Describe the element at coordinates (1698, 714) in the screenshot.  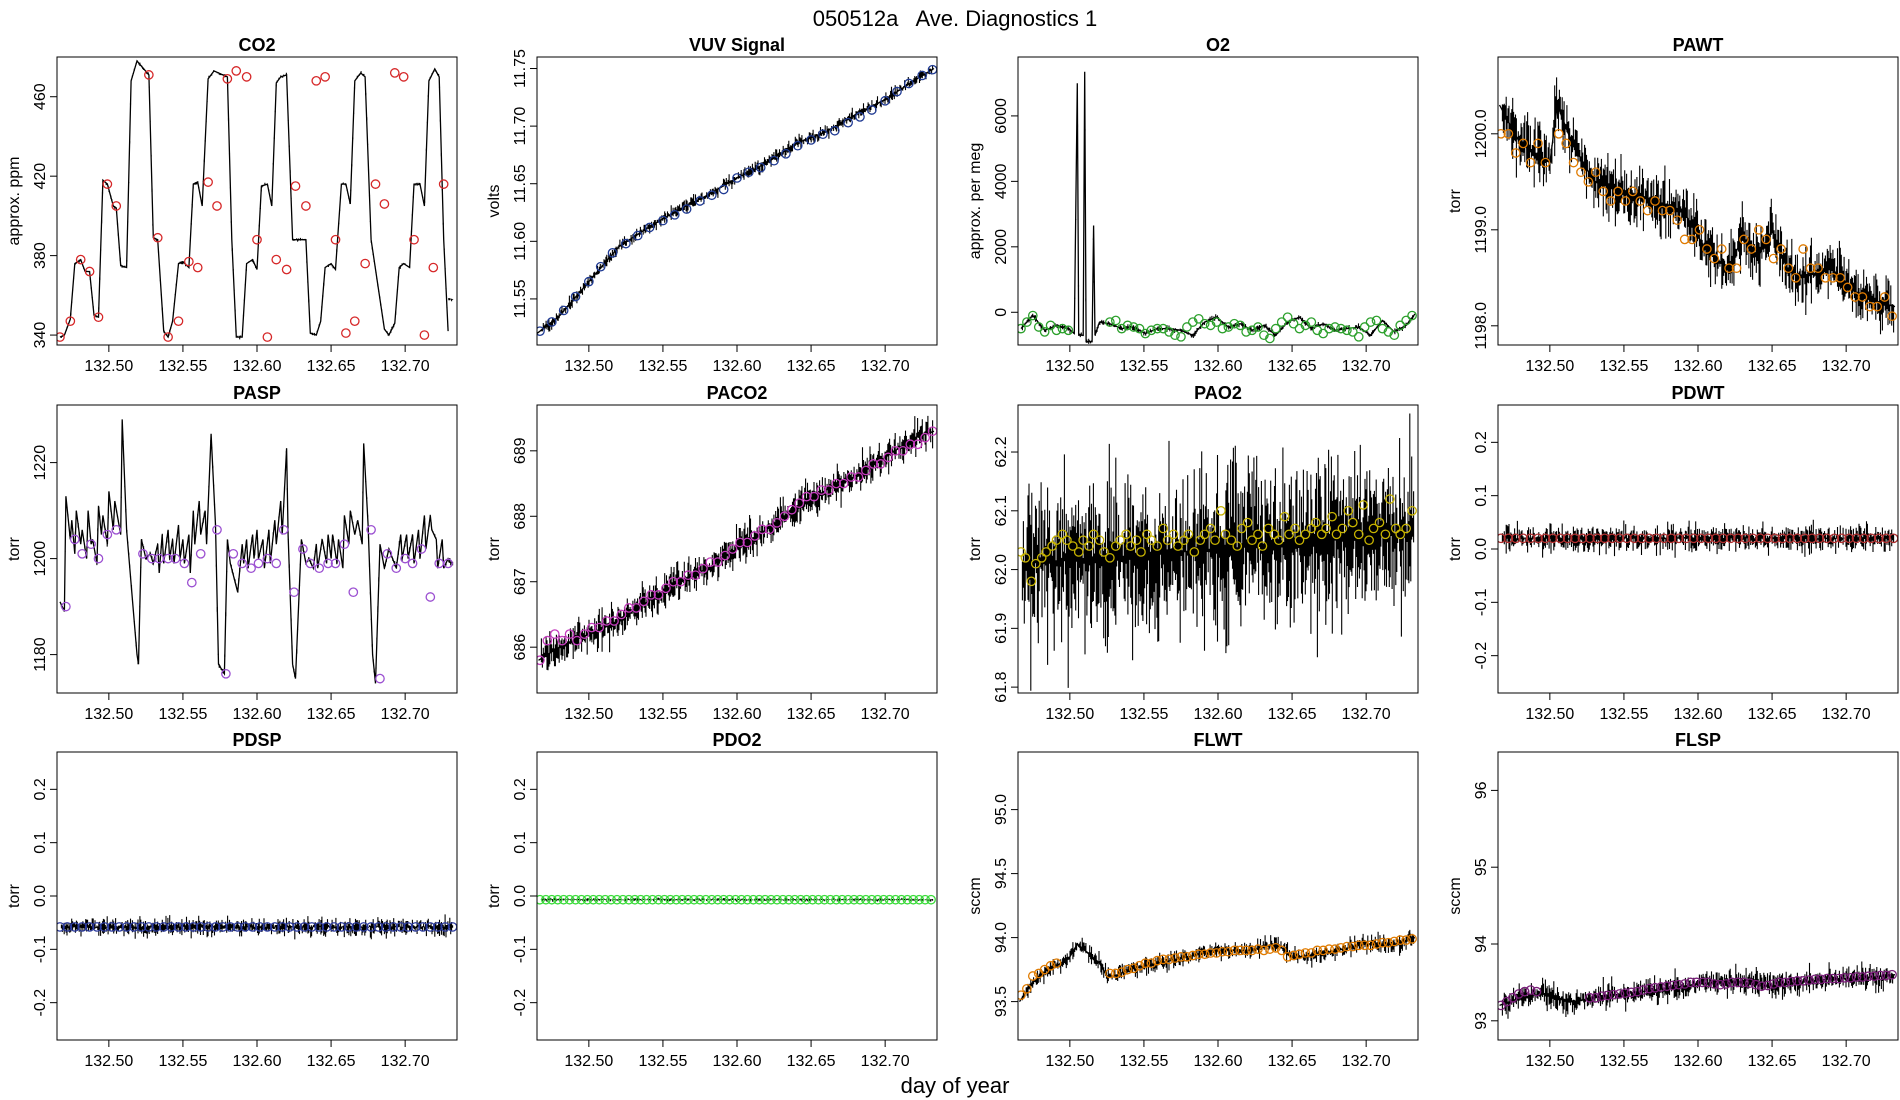
I see `x-tick-label: 132.60` at that location.